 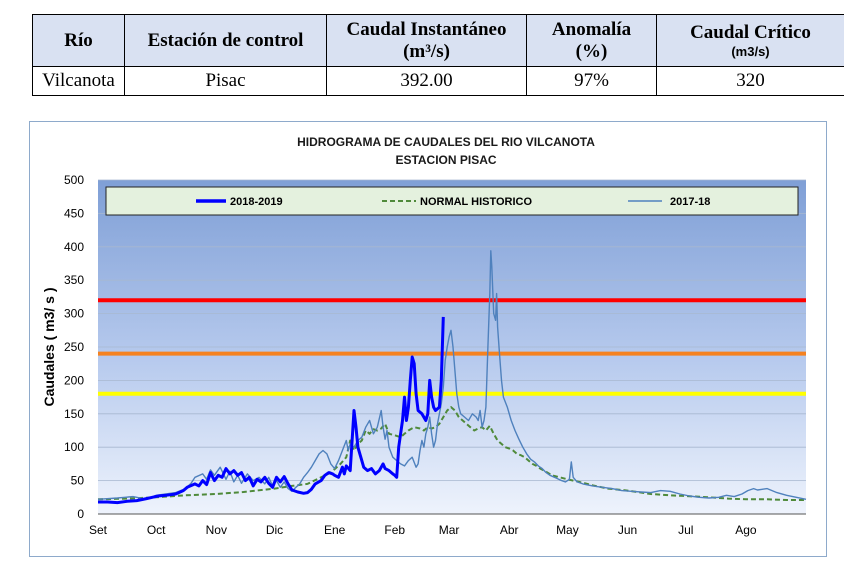 I want to click on x-tick-labels: Set Oct Nov Dic Ene Feb Mar Abr May Jun Jul Ago, so click(x=423, y=530).